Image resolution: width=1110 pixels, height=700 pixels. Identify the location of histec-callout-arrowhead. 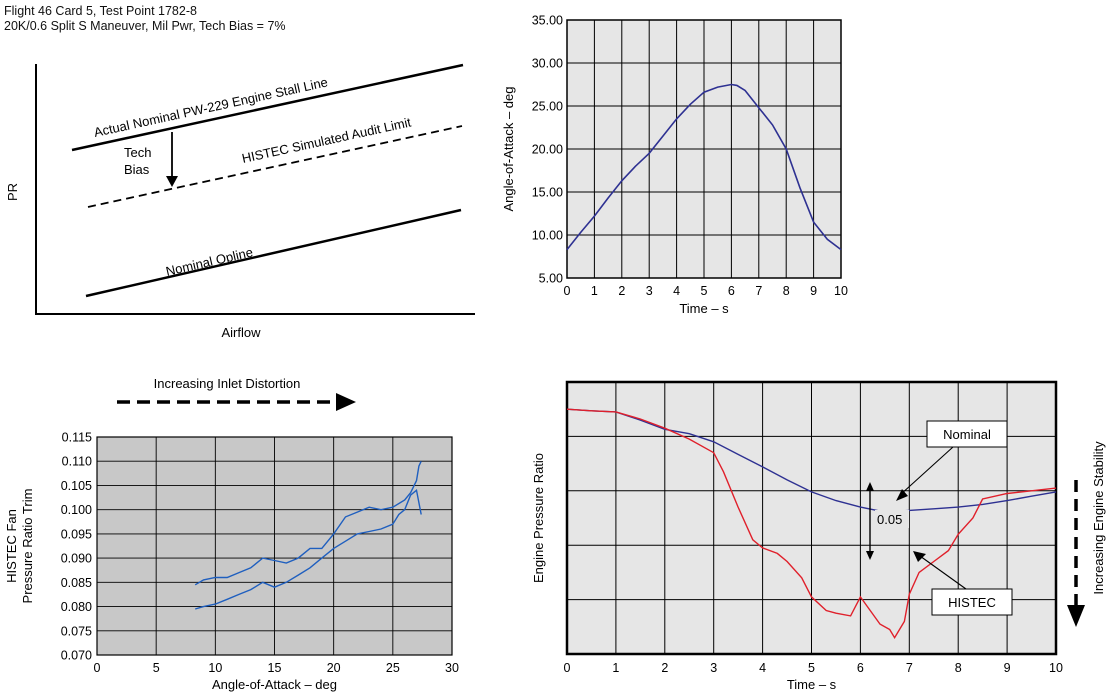
(919, 556).